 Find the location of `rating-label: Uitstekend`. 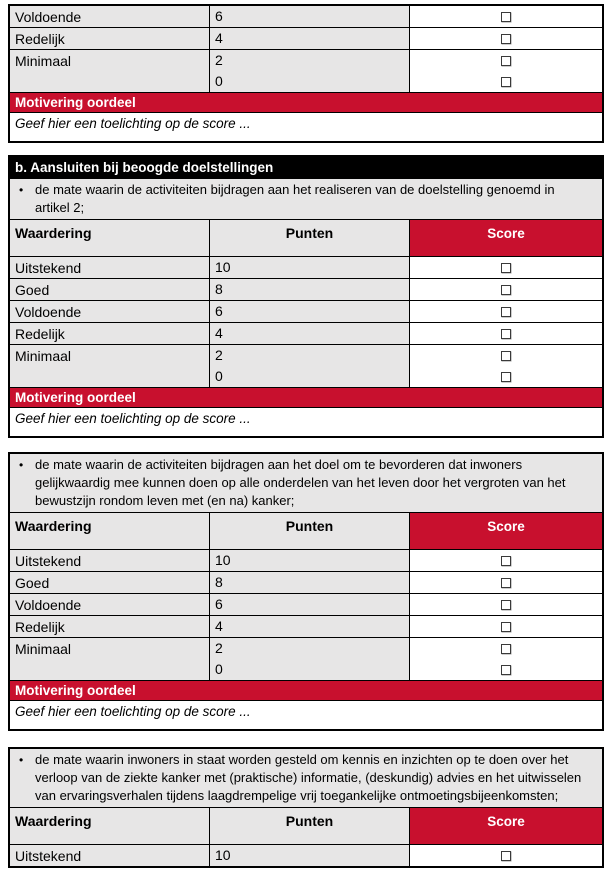

rating-label: Uitstekend is located at coordinates (109, 855).